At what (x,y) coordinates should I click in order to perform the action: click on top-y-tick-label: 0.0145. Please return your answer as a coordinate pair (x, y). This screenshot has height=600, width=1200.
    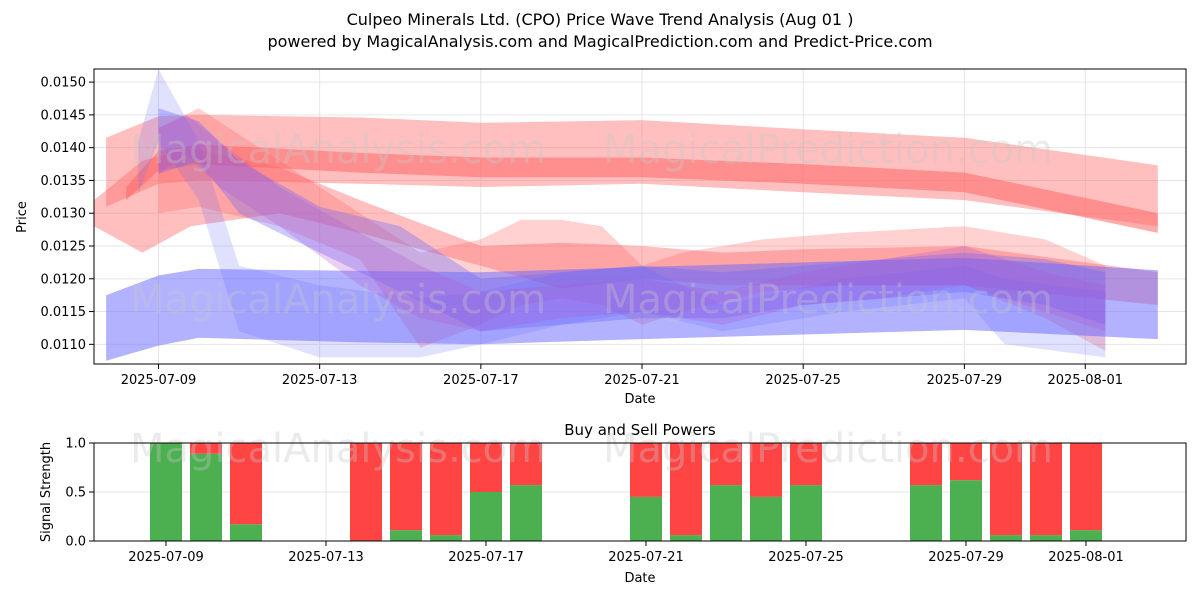
    Looking at the image, I should click on (64, 115).